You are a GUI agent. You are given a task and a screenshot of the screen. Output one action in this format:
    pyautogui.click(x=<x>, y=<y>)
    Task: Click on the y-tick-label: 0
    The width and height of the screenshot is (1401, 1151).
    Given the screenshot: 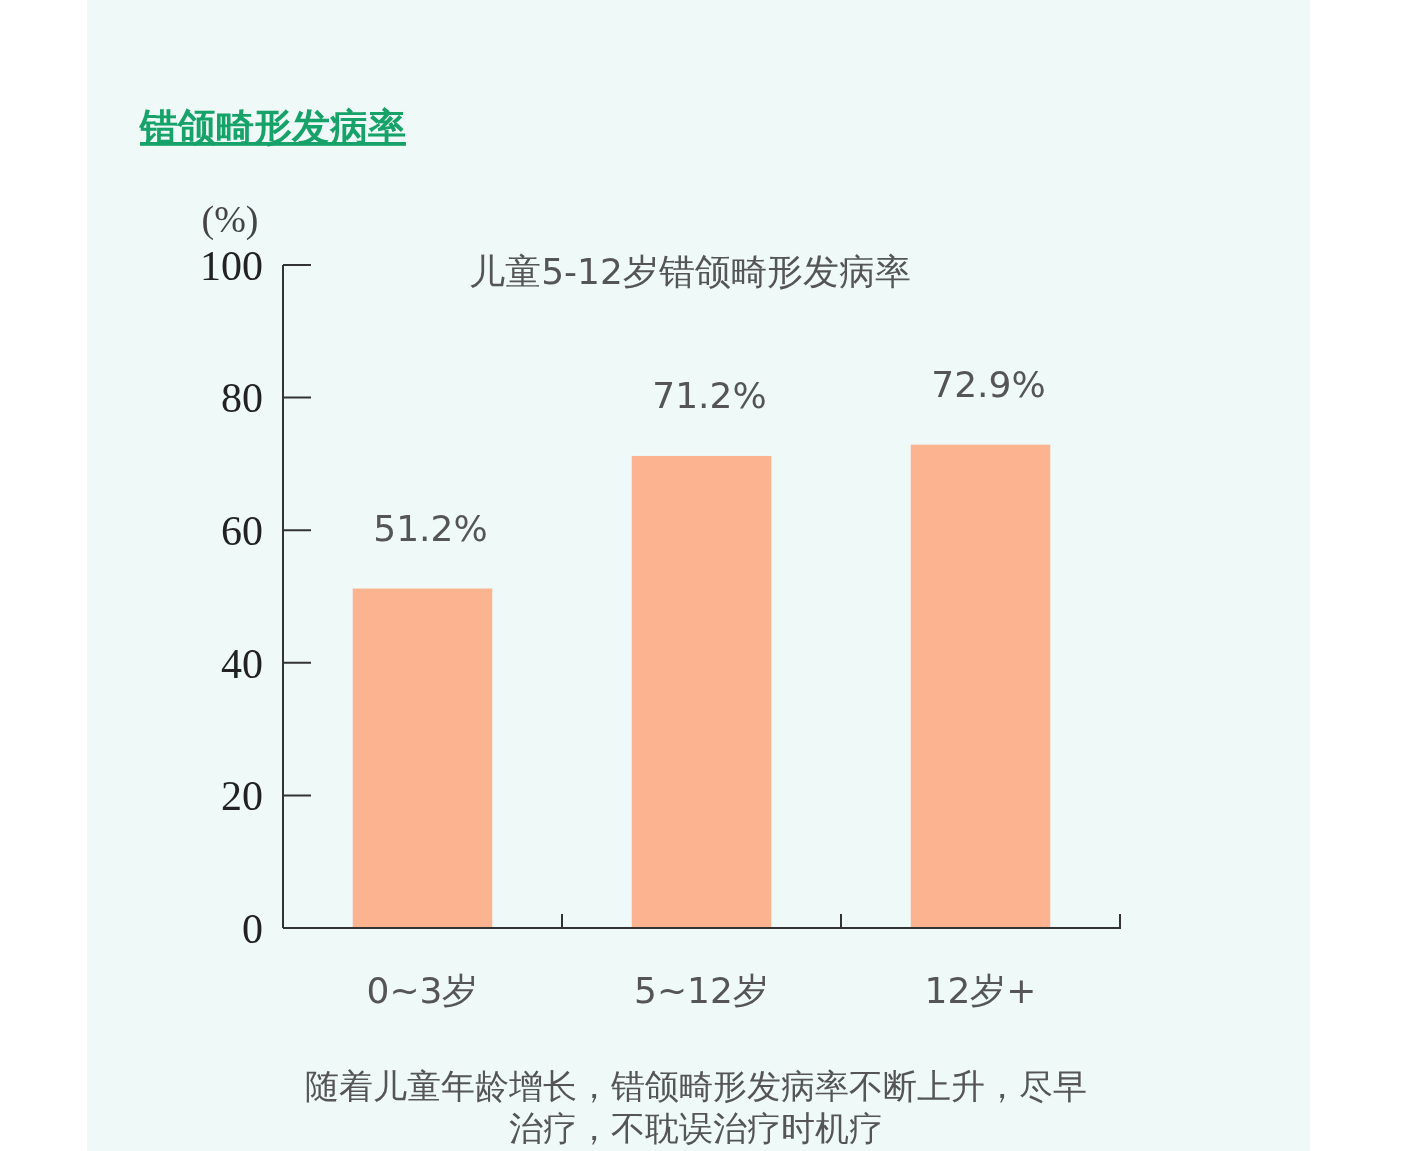 What is the action you would take?
    pyautogui.click(x=252, y=928)
    